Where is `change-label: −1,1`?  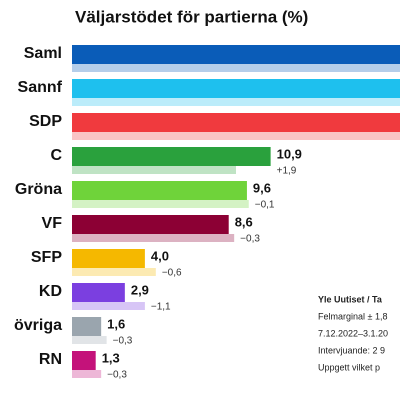
change-label: −1,1 is located at coordinates (161, 307).